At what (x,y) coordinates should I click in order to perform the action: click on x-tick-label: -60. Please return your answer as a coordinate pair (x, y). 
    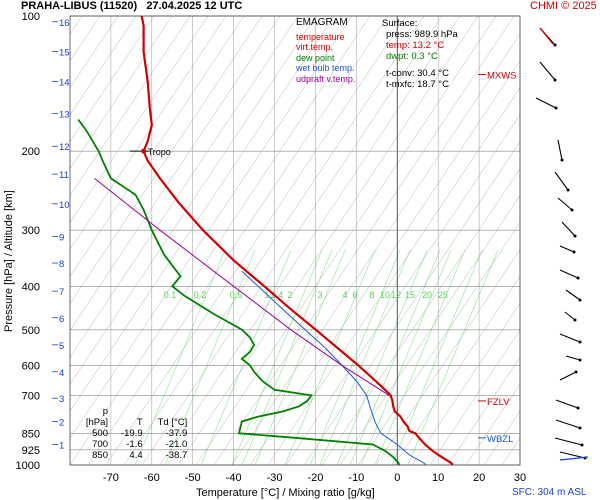
    Looking at the image, I should click on (152, 478).